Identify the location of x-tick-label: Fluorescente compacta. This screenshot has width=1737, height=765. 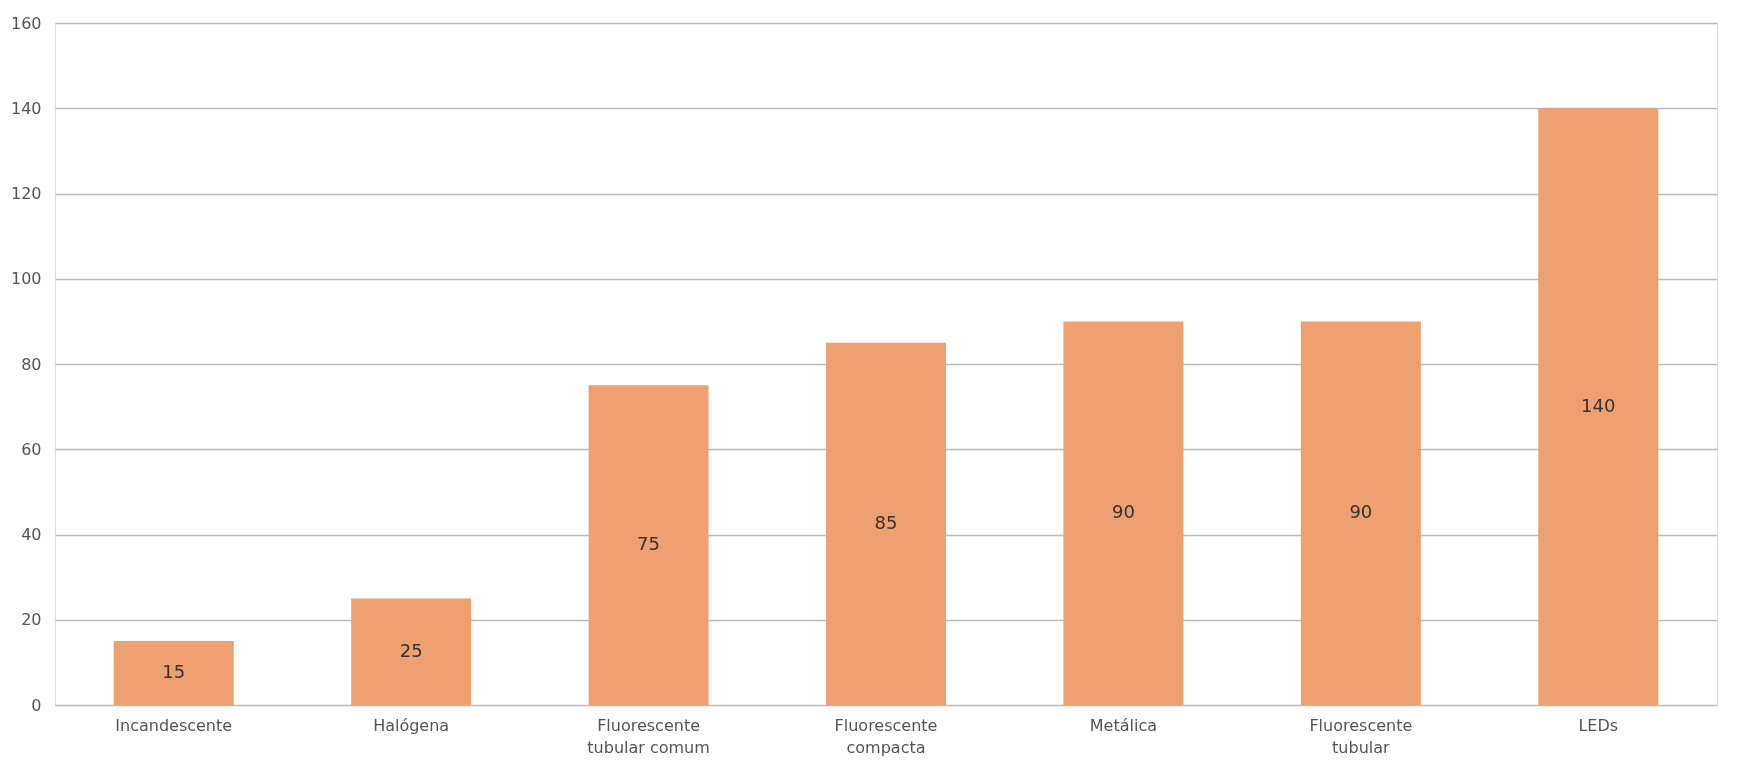
(886, 736).